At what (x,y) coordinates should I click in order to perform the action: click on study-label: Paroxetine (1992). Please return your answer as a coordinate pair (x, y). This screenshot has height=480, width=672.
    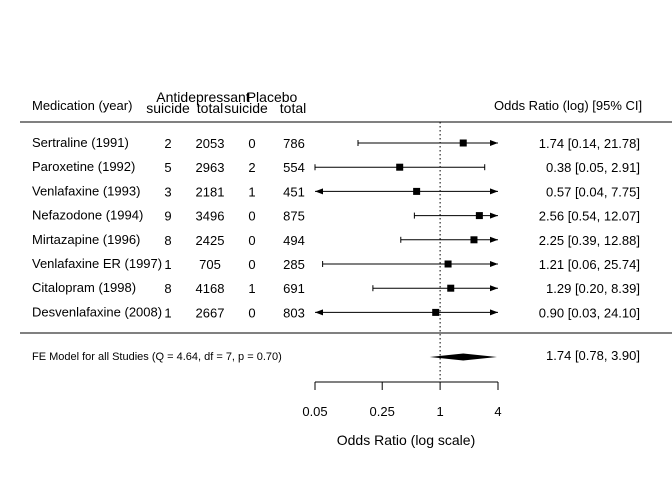
    Looking at the image, I should click on (83, 166).